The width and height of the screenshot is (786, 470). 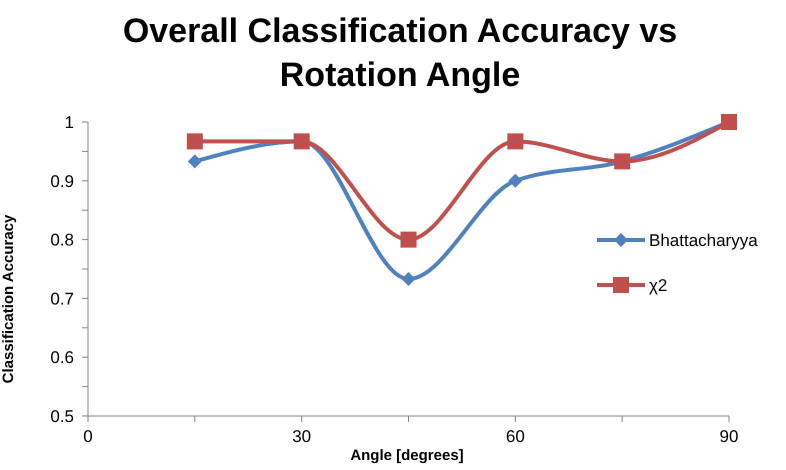 I want to click on x-tick-label: 0, so click(x=88, y=436).